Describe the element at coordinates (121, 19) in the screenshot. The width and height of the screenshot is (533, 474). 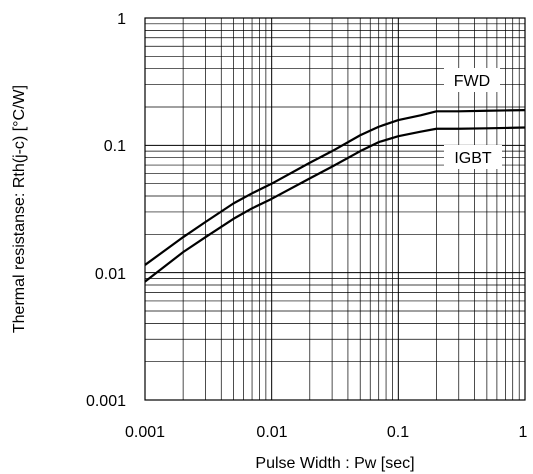
I see `y-tick-label: 1` at that location.